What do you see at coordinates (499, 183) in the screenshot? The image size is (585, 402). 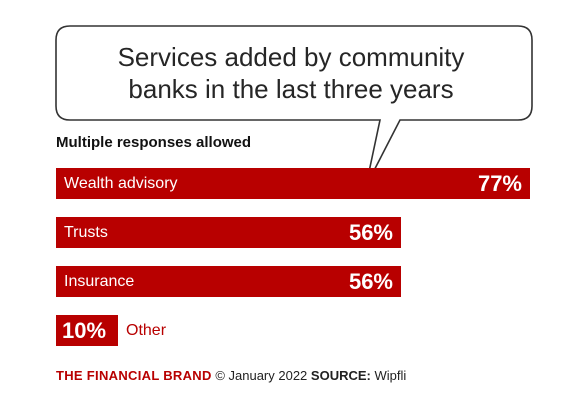 I see `bar-value-label: 77%` at bounding box center [499, 183].